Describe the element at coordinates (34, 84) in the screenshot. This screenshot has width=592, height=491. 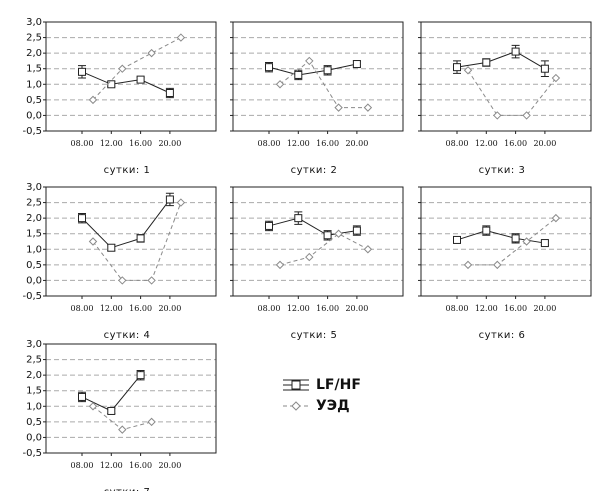
I see `y-tick-label: 1,0` at that location.